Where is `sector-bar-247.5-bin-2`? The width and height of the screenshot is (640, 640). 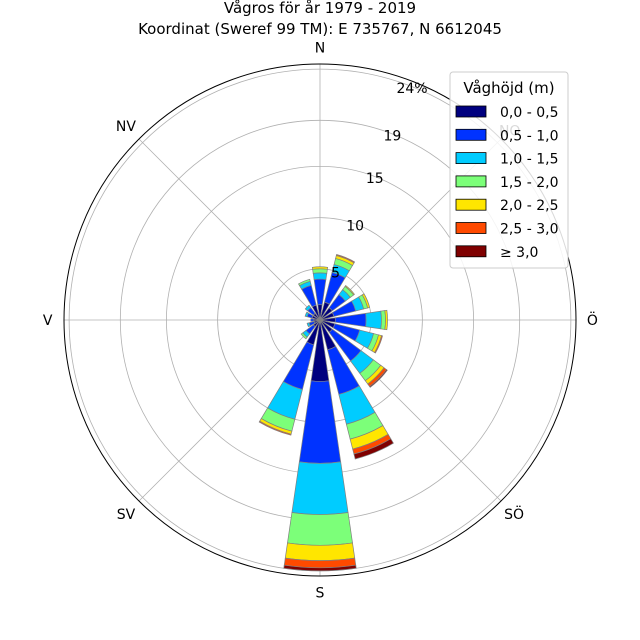
sector-bar-247.5-bin-2 is located at coordinates (308, 325).